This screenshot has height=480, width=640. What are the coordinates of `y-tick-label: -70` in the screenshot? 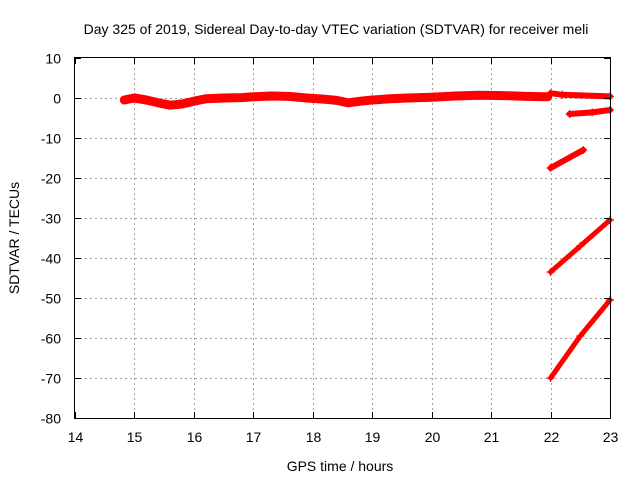 It's located at (51, 379).